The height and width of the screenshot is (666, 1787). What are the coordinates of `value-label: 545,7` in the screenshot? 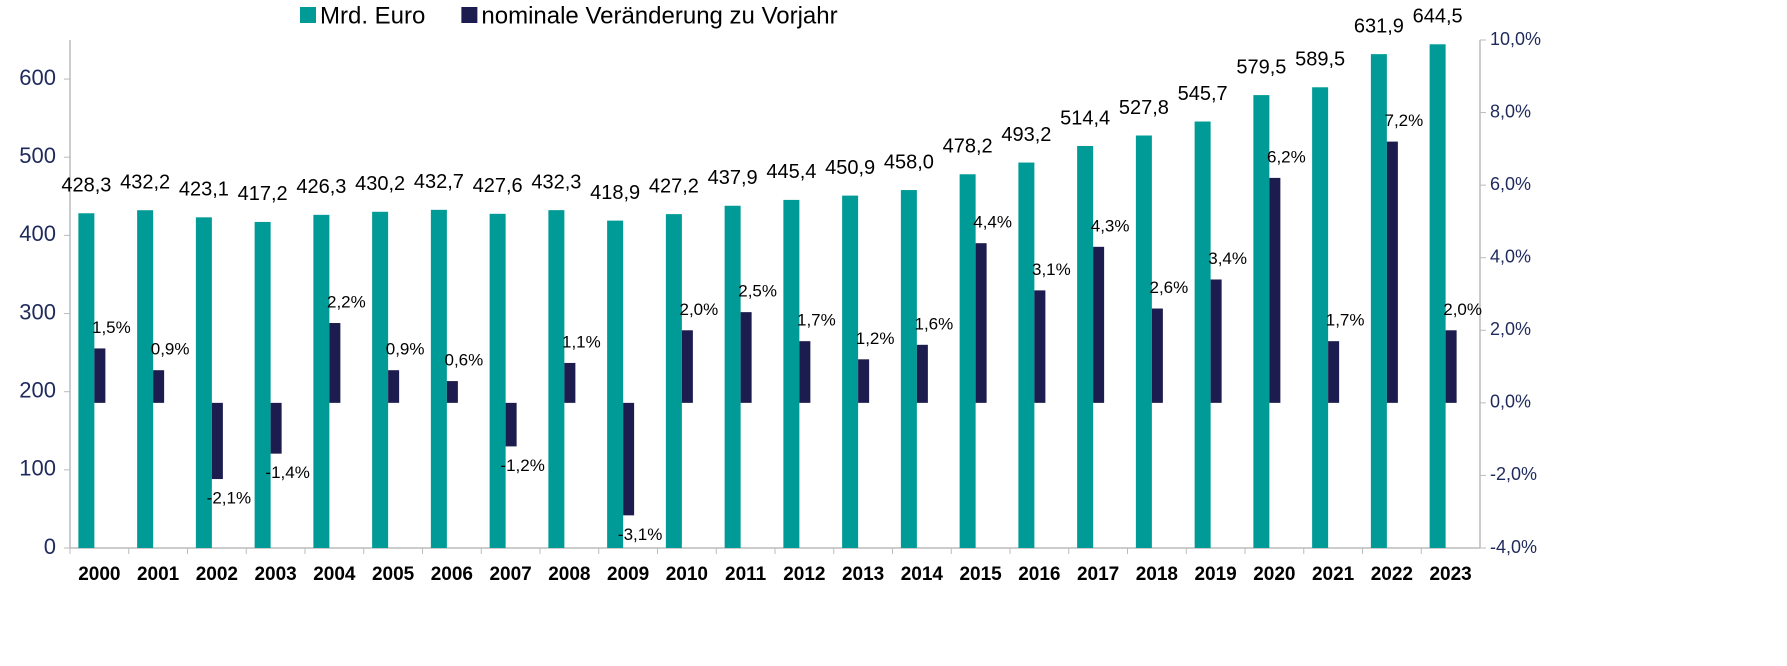 It's located at (1203, 94).